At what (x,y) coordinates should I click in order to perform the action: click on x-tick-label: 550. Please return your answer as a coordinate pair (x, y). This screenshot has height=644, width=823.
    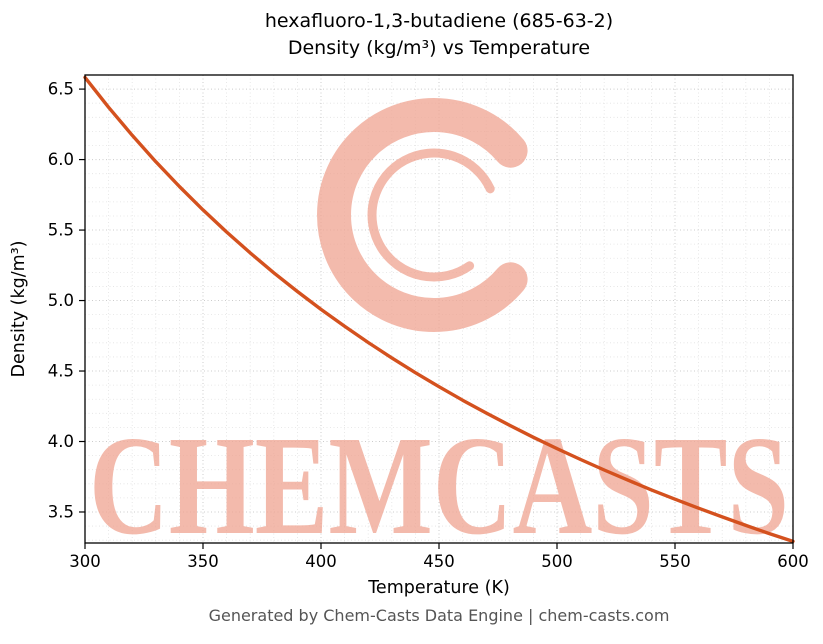
    Looking at the image, I should click on (675, 561).